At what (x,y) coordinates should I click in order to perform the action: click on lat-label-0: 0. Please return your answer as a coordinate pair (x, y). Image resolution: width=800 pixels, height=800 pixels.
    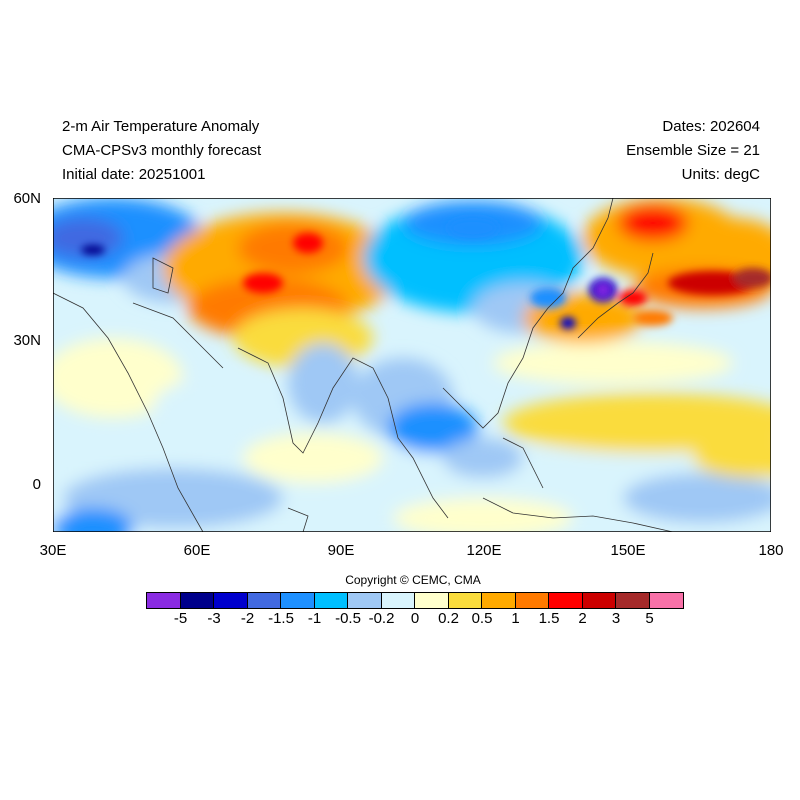
    Looking at the image, I should click on (36, 484).